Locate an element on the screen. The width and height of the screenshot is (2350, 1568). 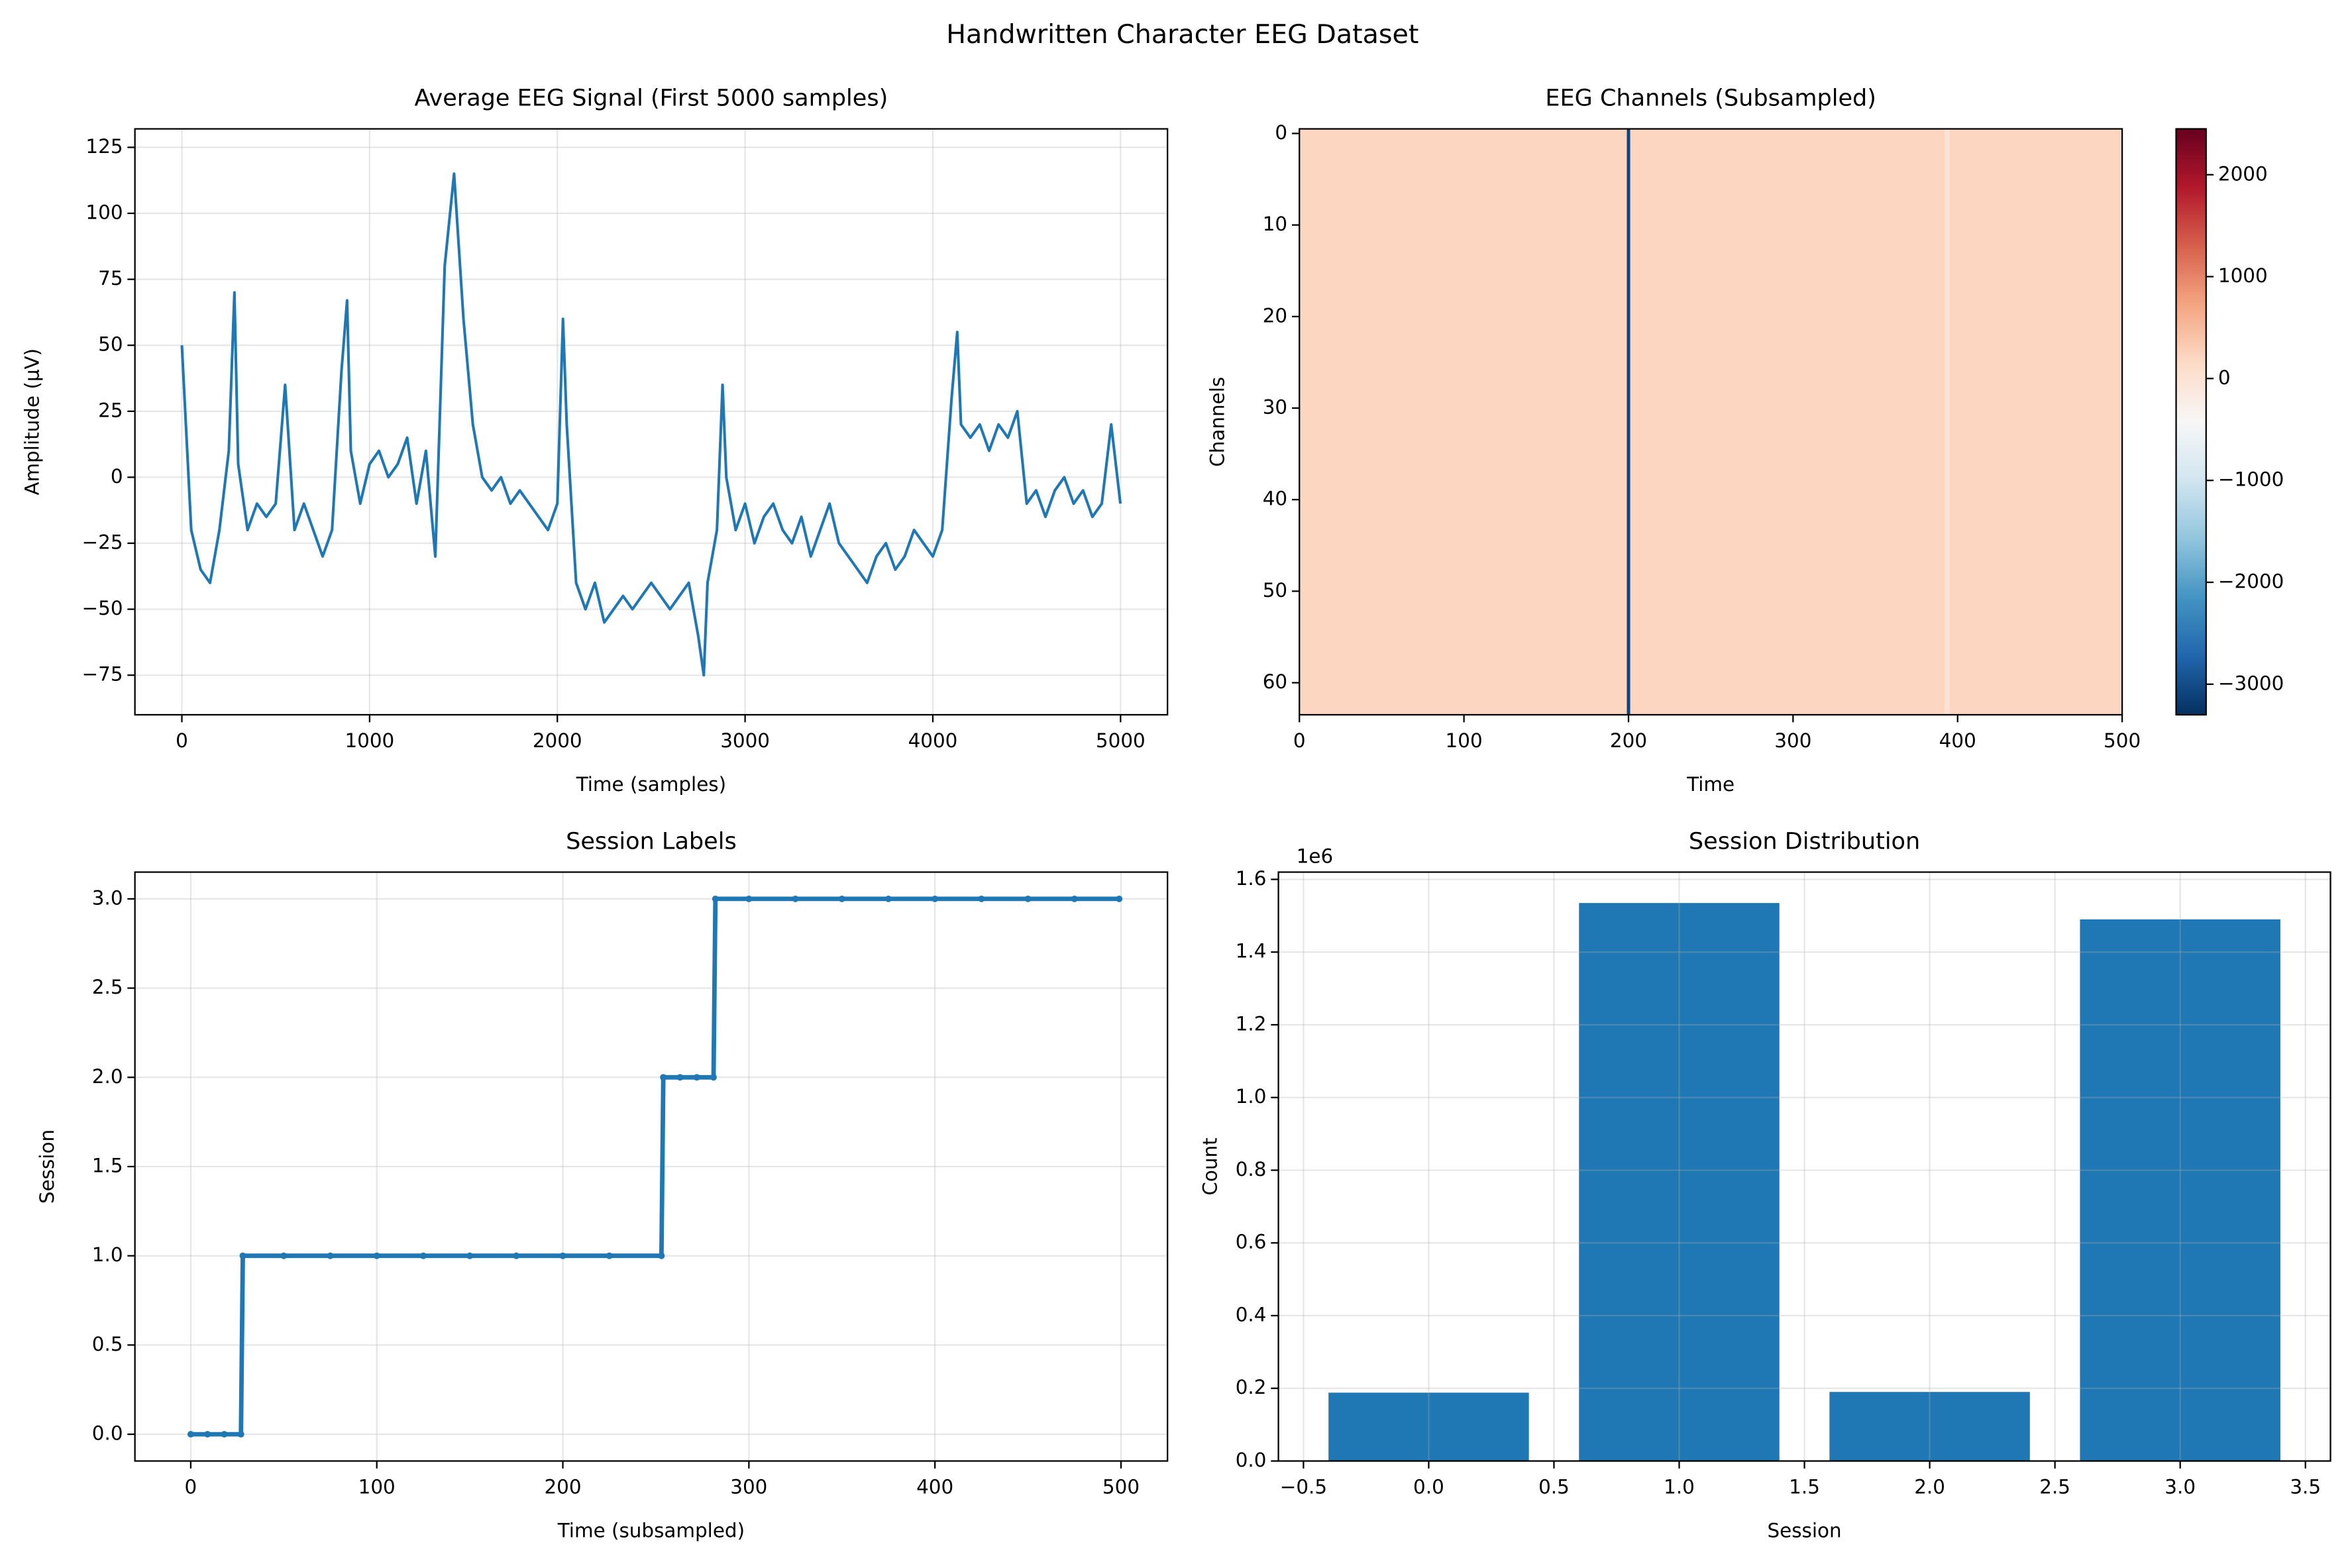
panel-title: Average EEG Signal (First 5000 samples) is located at coordinates (651, 97).